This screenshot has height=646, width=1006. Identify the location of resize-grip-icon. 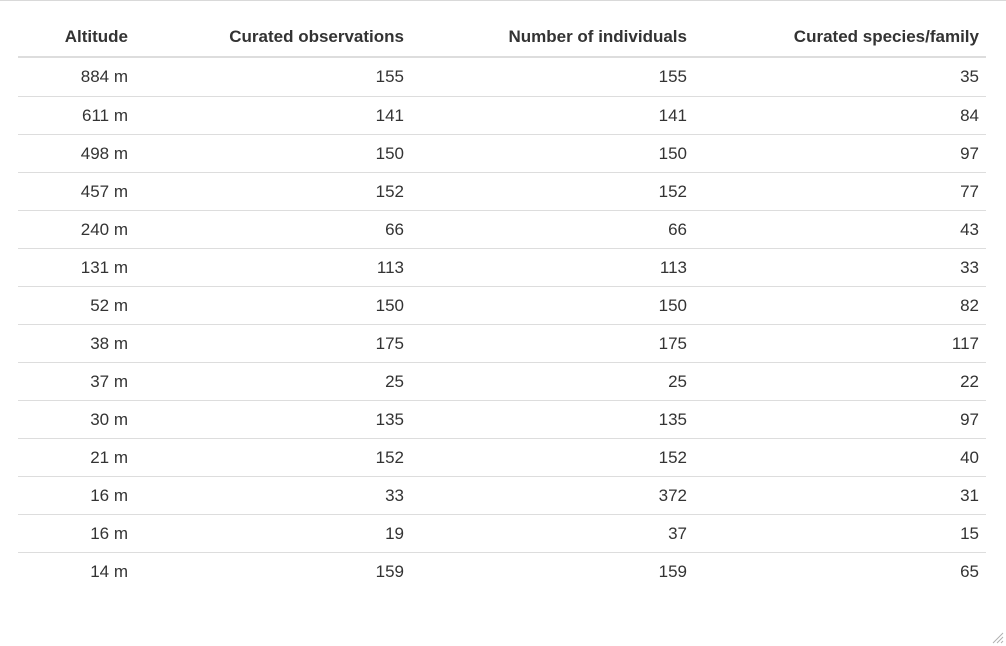
(998, 638).